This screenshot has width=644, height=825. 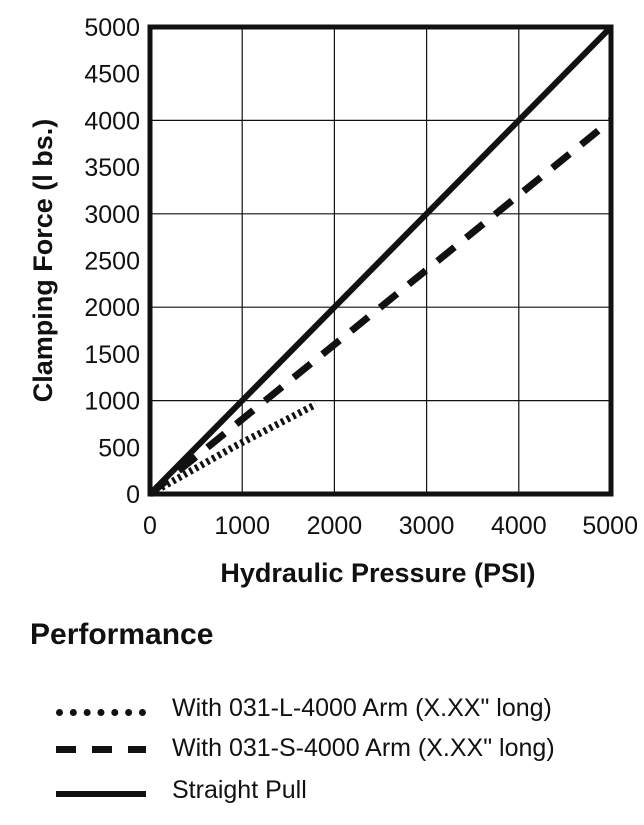 I want to click on legend-item-dotted: With 031-L-4000 Arm (X.XX" long), so click(x=336, y=711).